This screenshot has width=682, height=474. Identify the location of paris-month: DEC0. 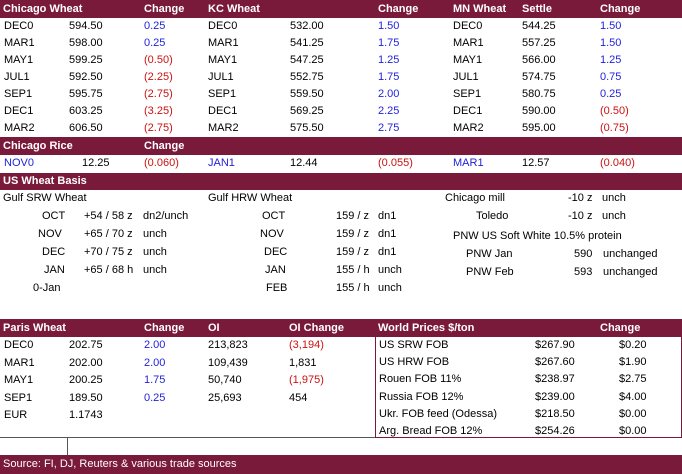
(19, 345).